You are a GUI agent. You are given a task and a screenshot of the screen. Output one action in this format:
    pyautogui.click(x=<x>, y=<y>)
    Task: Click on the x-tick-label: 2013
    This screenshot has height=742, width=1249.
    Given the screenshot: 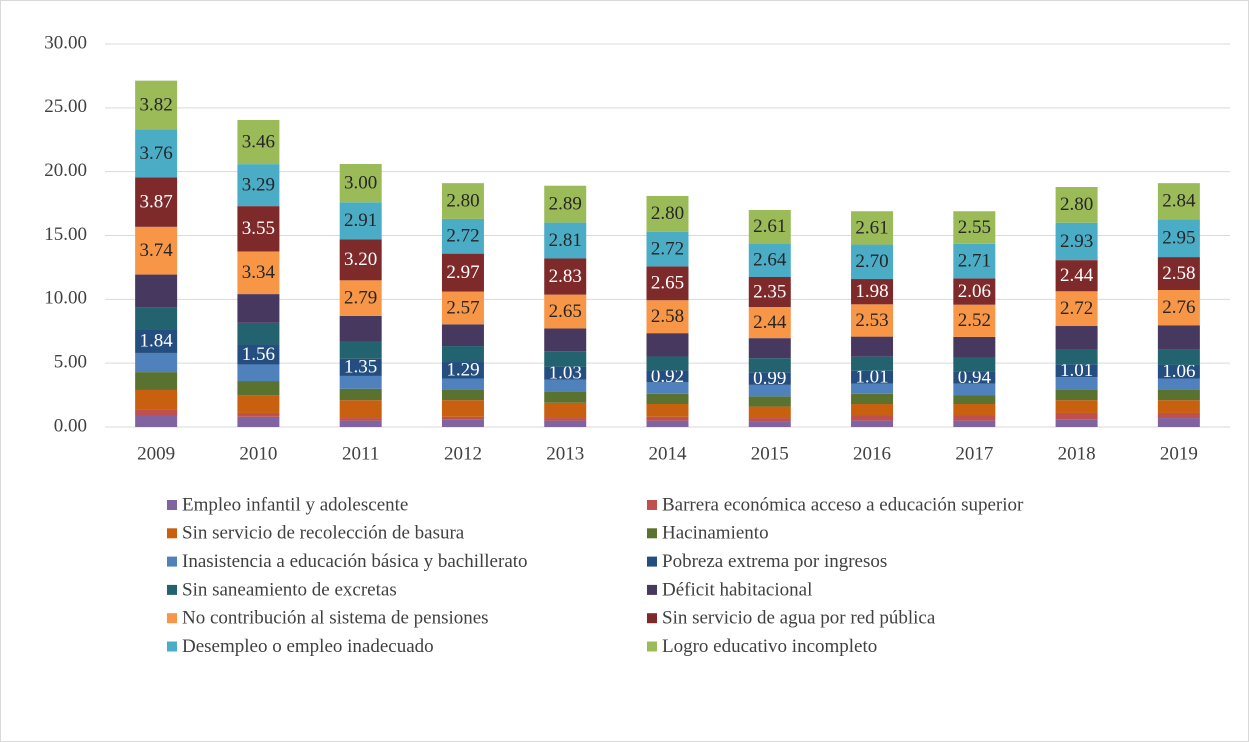 What is the action you would take?
    pyautogui.click(x=565, y=453)
    